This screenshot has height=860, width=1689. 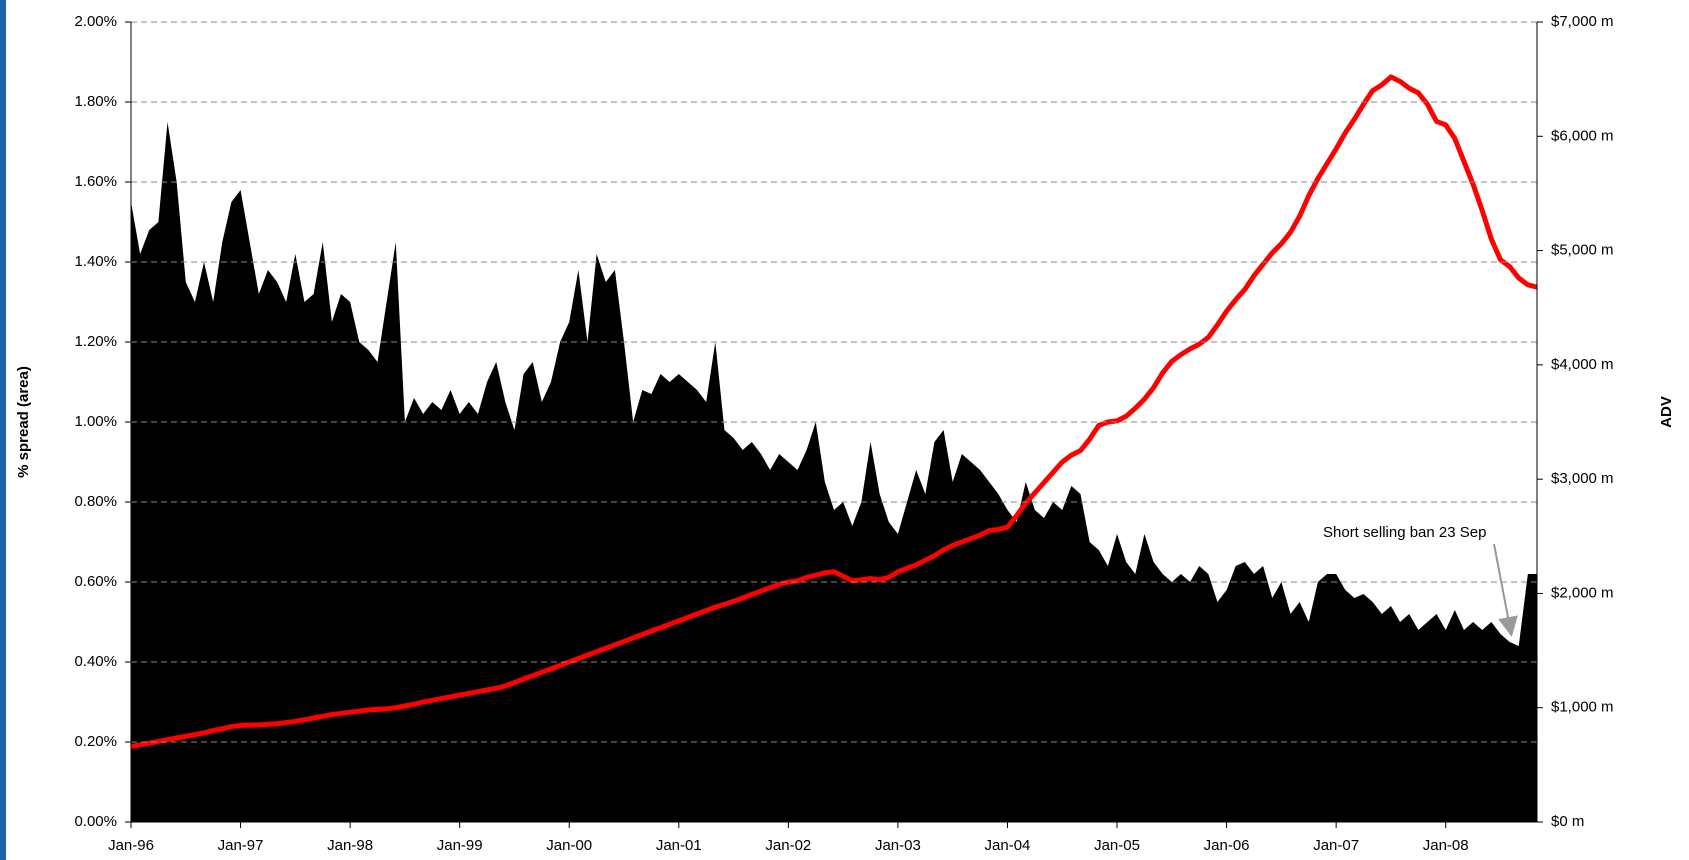 I want to click on frame-edge, so click(x=3, y=430).